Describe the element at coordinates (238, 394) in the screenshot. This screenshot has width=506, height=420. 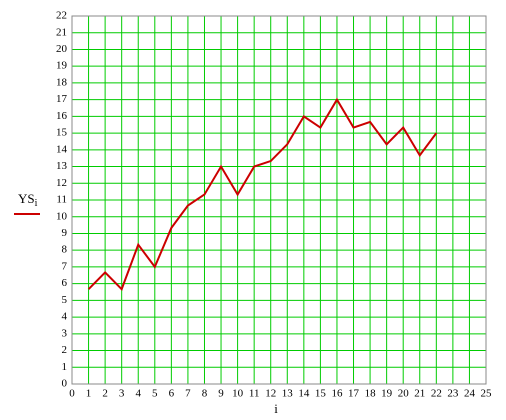
I see `x-tick-label: 10` at that location.